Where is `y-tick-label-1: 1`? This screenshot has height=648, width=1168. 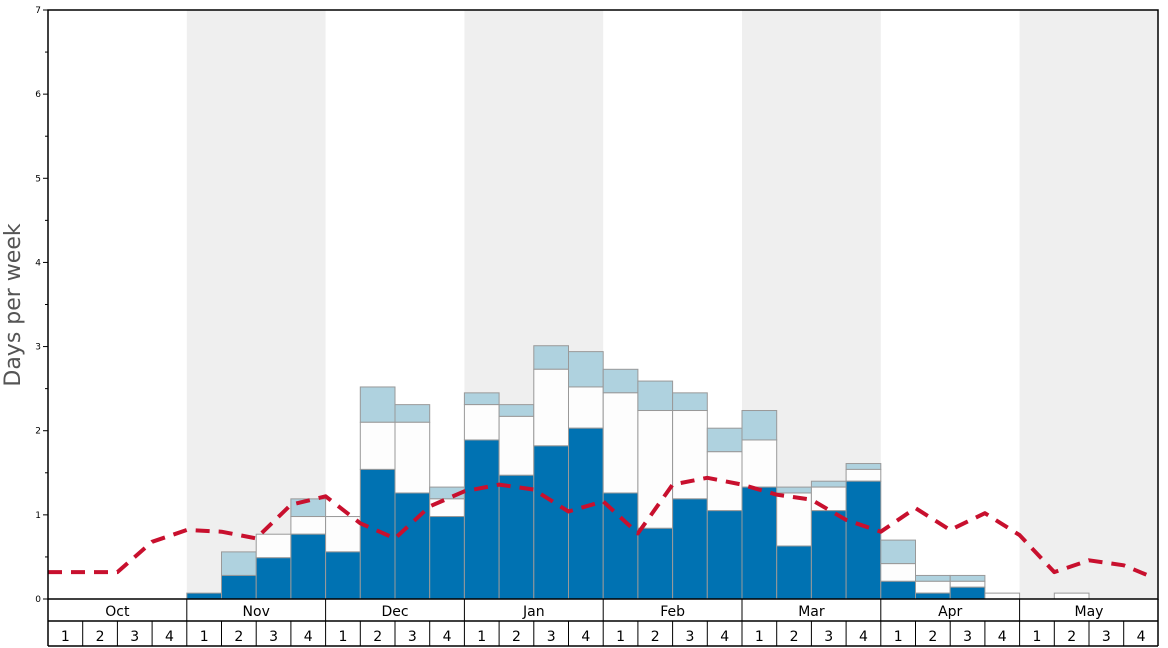 y-tick-label-1: 1 is located at coordinates (38, 516).